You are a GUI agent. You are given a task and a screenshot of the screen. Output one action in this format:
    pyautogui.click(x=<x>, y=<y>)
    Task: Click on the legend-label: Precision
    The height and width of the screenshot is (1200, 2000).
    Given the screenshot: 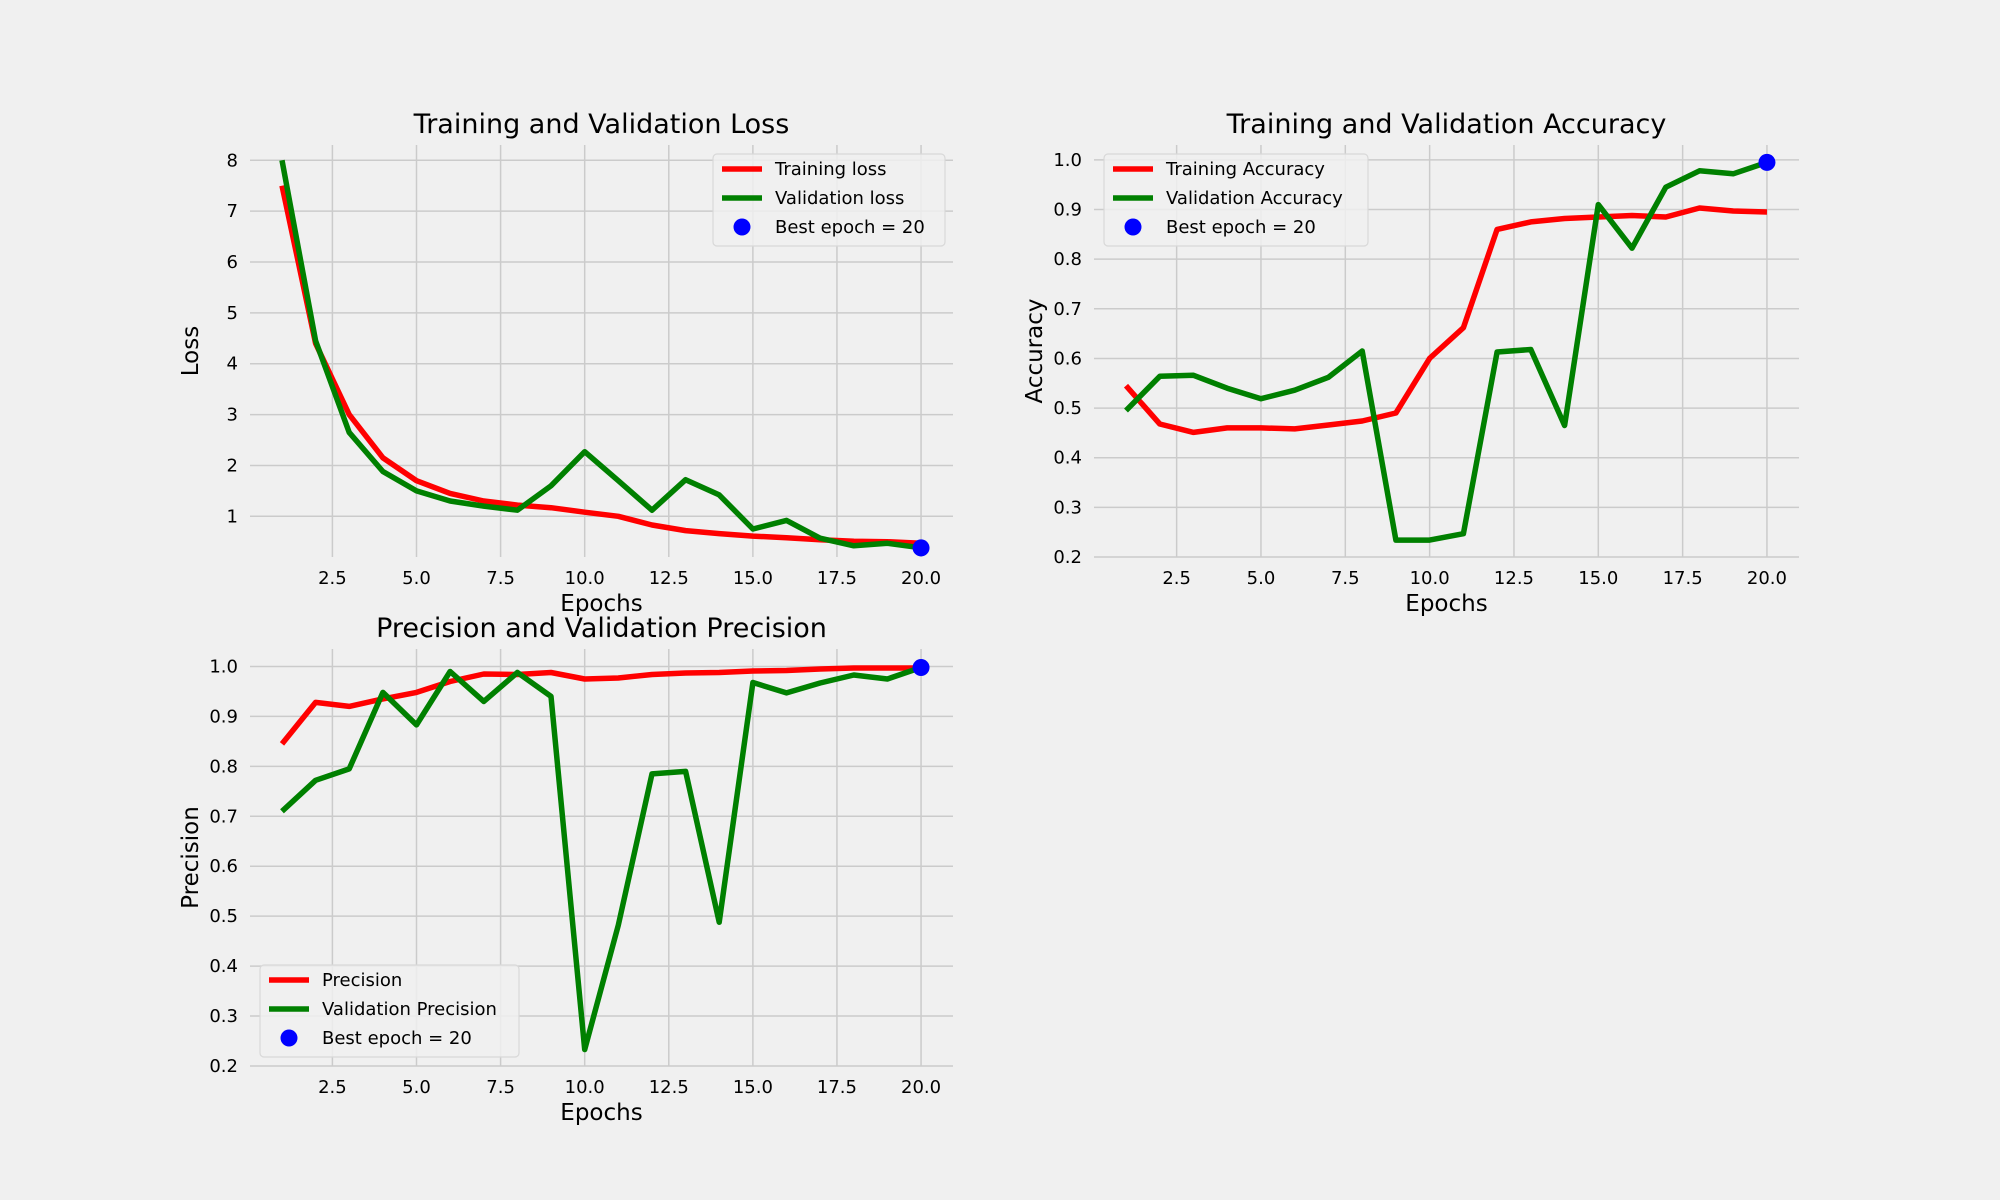 What is the action you would take?
    pyautogui.click(x=362, y=980)
    